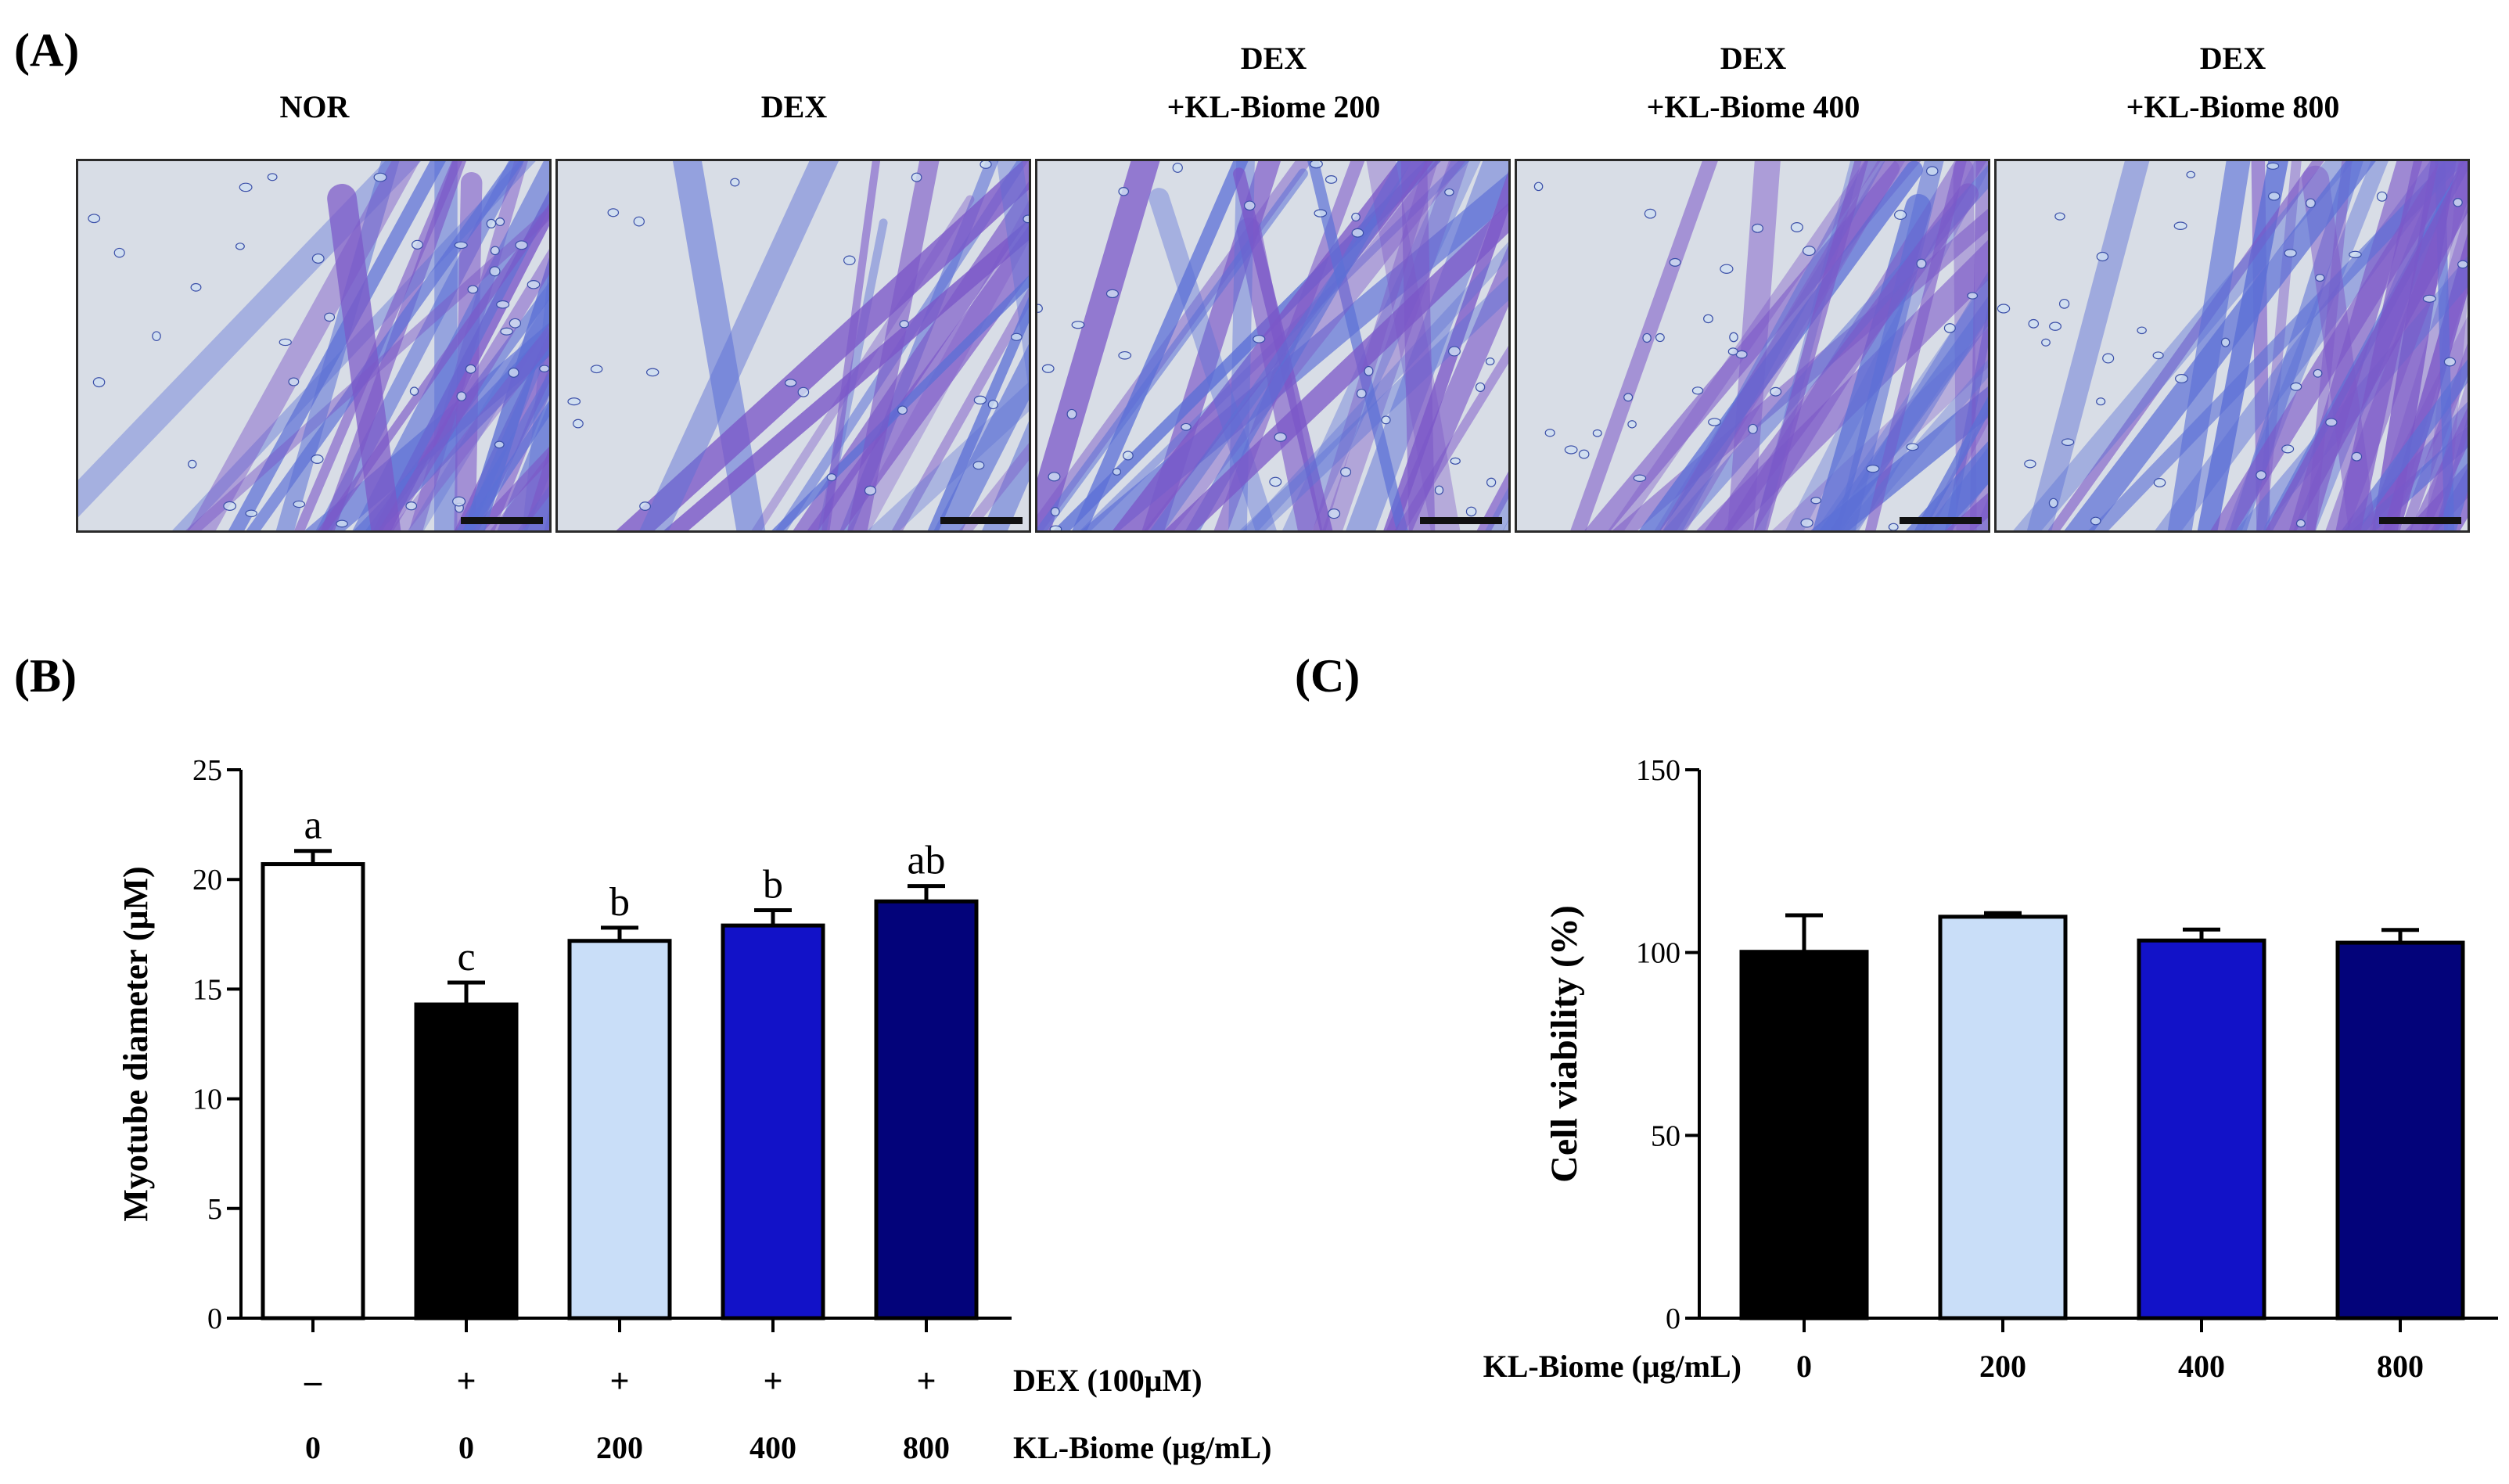  Describe the element at coordinates (794, 59) in the screenshot. I see `micrograph-label-line1` at that location.